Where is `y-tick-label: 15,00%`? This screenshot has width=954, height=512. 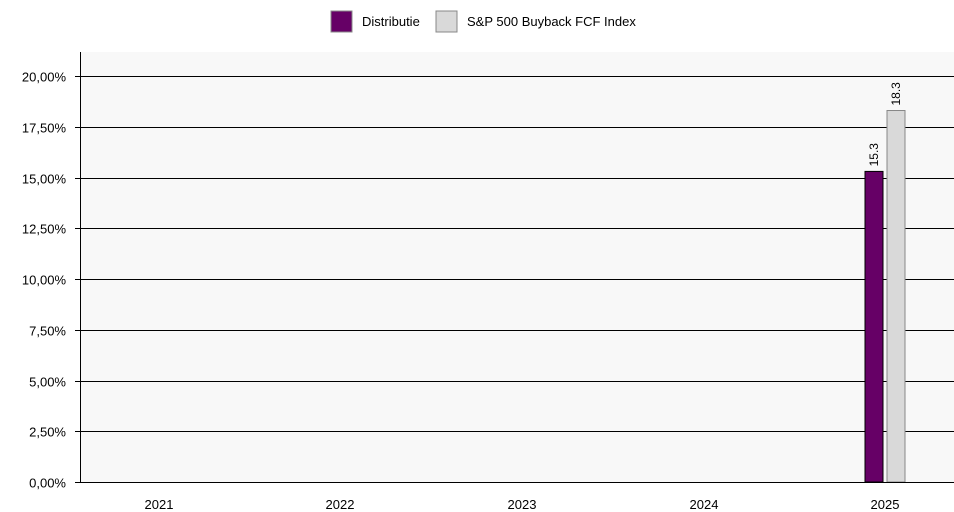 y-tick-label: 15,00% is located at coordinates (44, 179).